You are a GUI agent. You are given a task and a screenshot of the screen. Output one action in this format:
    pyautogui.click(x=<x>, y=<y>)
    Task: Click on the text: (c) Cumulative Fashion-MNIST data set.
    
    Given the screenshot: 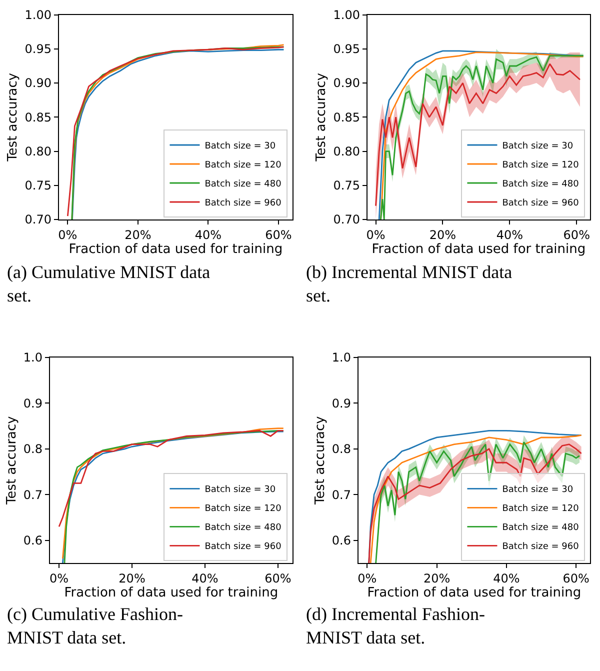 What is the action you would take?
    pyautogui.click(x=95, y=626)
    